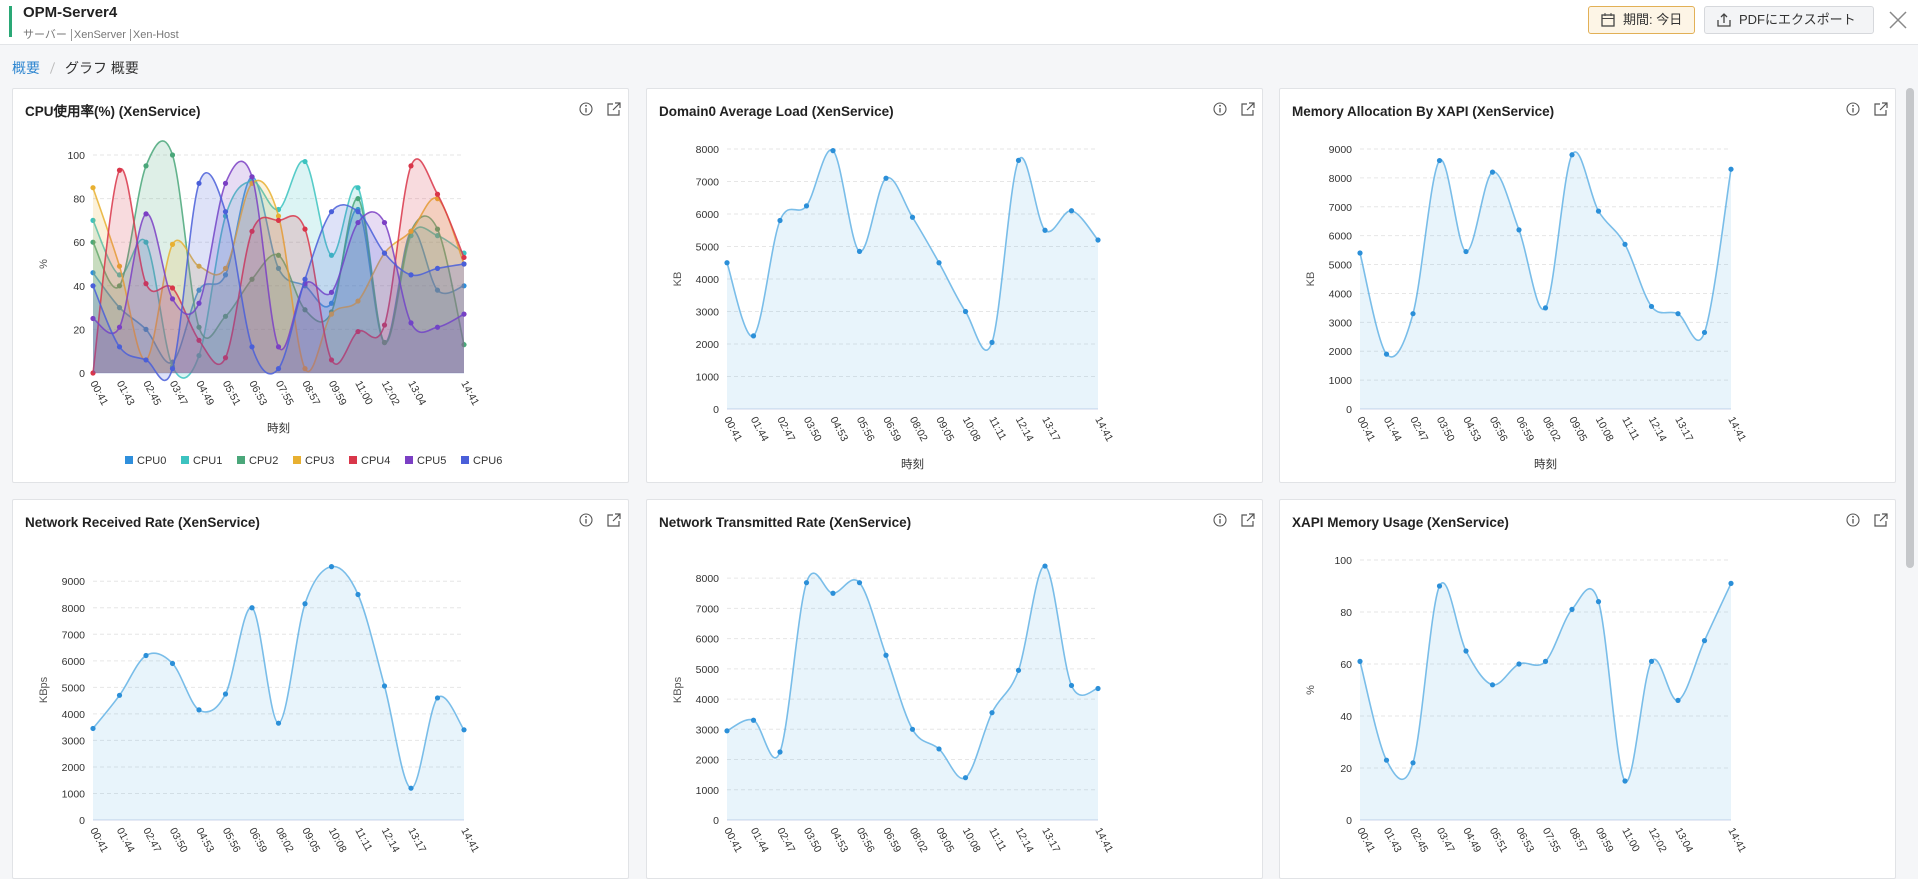  Describe the element at coordinates (207, 461) in the screenshot. I see `legend-label: CPU1` at that location.